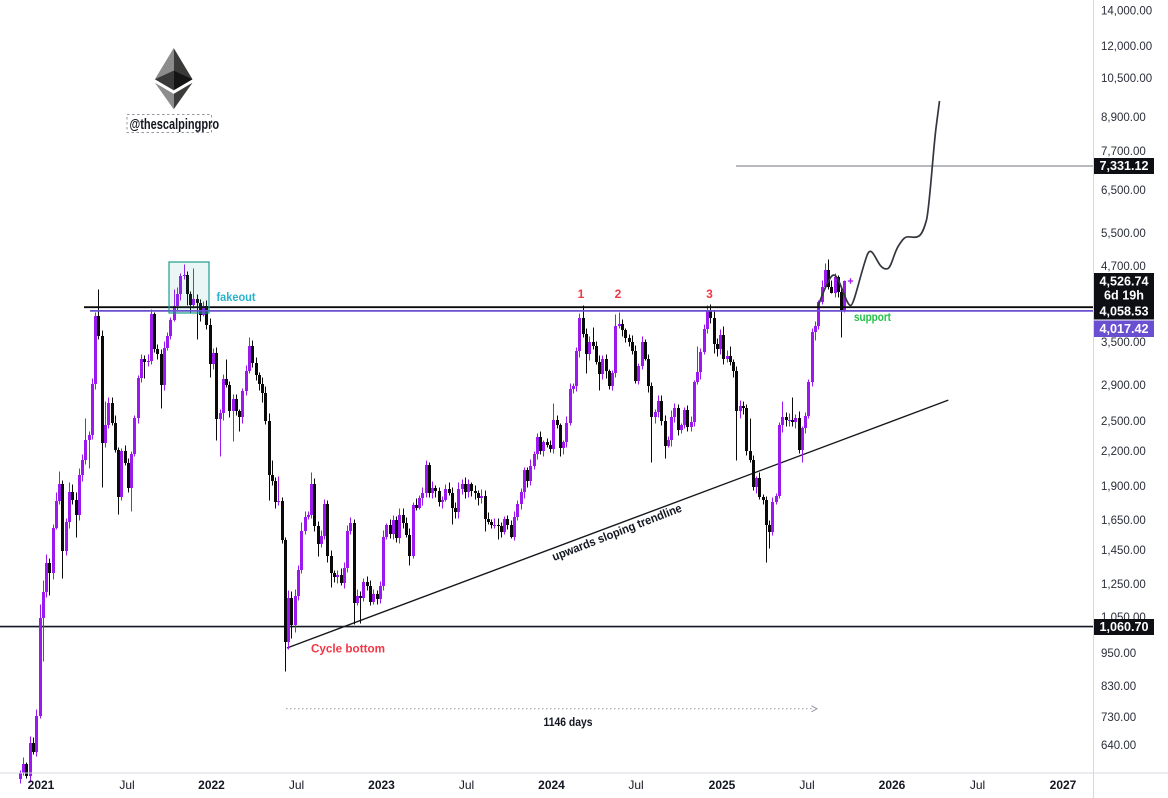 The image size is (1168, 798). I want to click on svg-text: 1,250.00, so click(1123, 585).